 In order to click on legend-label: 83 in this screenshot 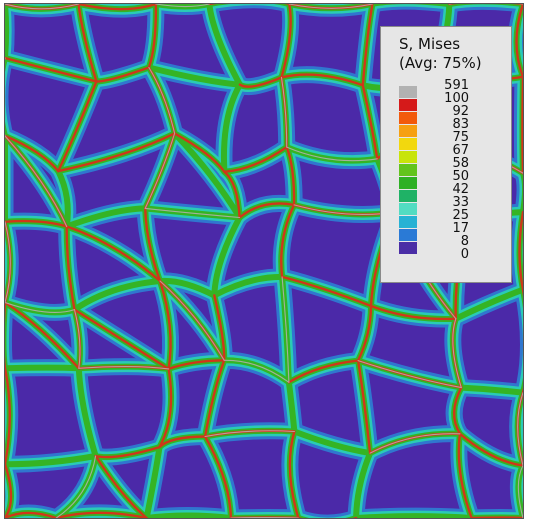, I will do `click(460, 124)`.